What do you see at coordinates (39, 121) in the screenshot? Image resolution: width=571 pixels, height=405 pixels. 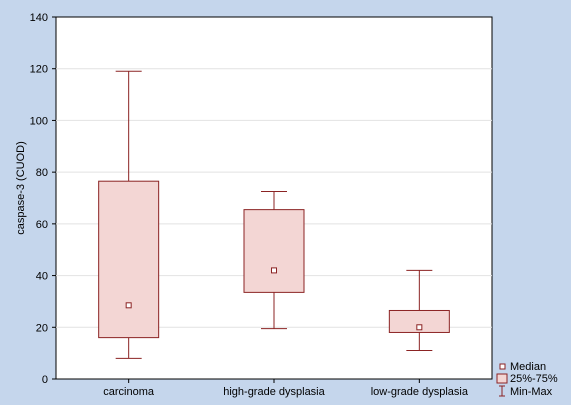 I see `y-tick-label: 100` at bounding box center [39, 121].